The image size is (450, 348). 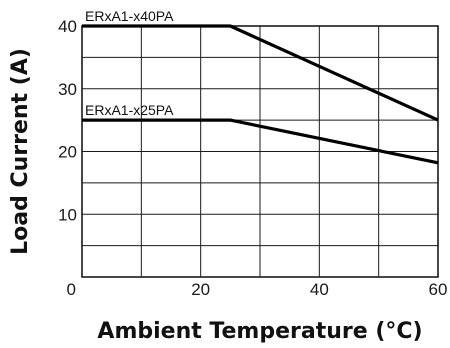 What do you see at coordinates (129, 63) in the screenshot?
I see `series-labels: ERxA1-x40PA ERxA1-x25PA` at bounding box center [129, 63].